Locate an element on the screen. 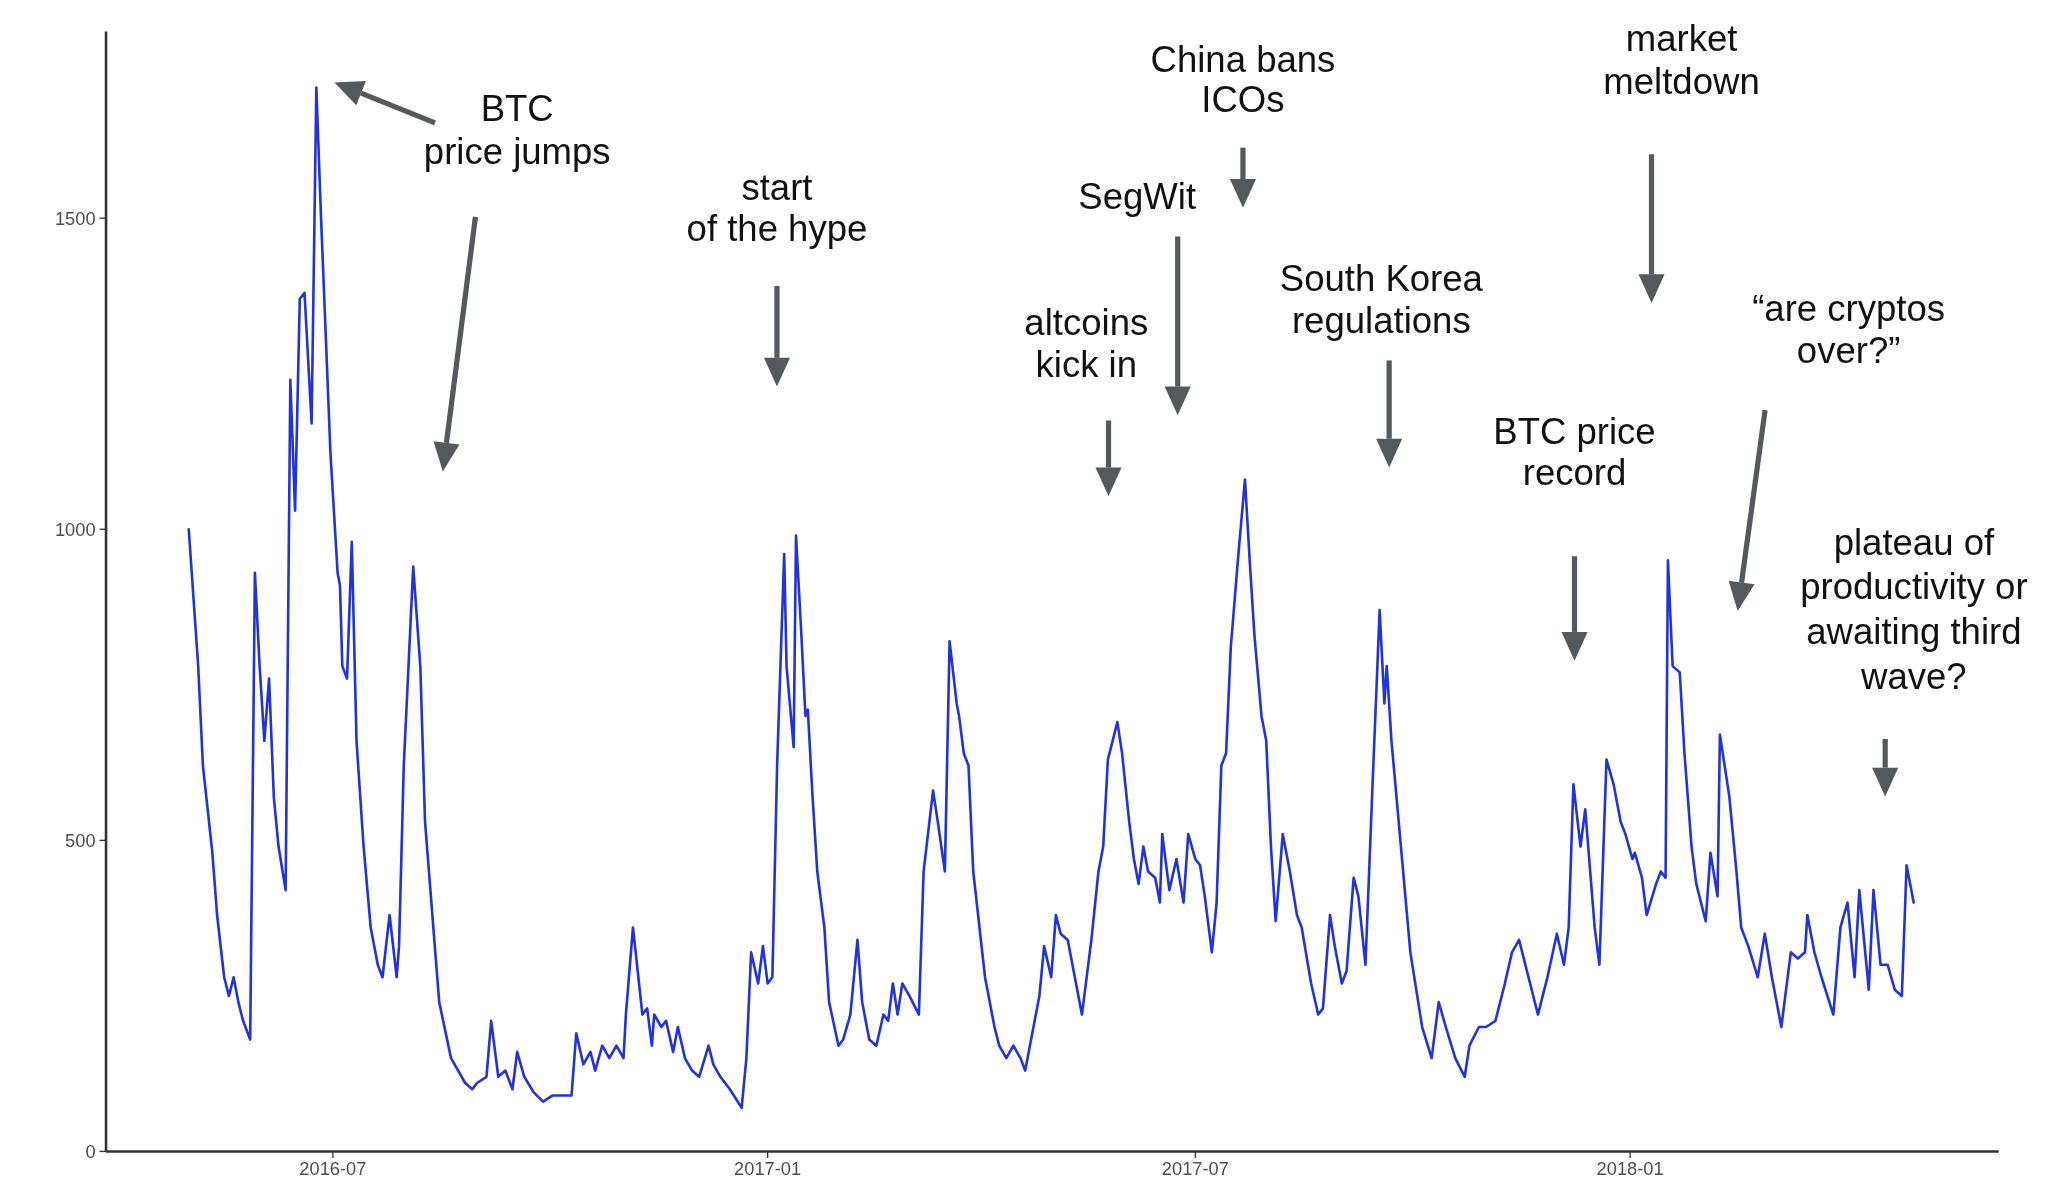 Image resolution: width=2063 pixels, height=1190 pixels. annotation: China bans ICOs is located at coordinates (1243, 79).